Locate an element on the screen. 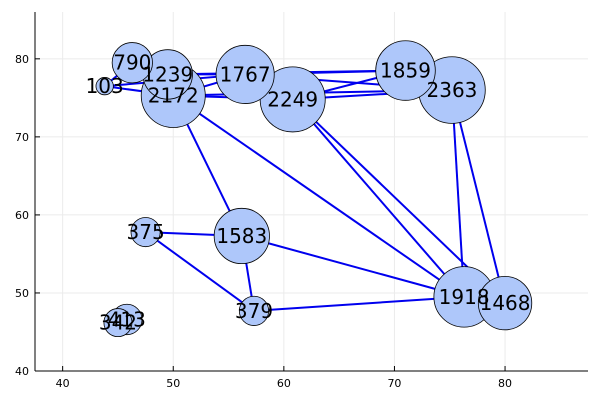  edge-1583-1918 is located at coordinates (353, 266).